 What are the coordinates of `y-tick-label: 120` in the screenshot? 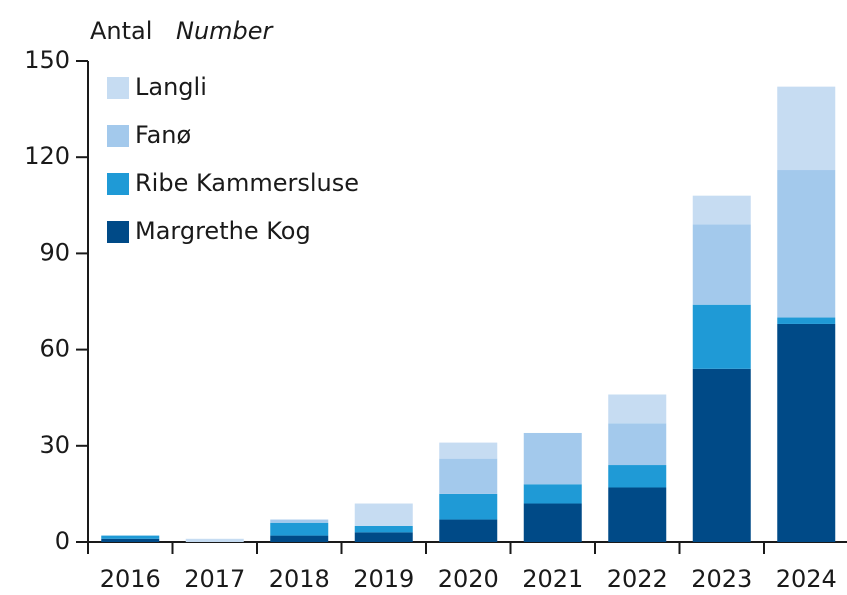 It's located at (47, 156).